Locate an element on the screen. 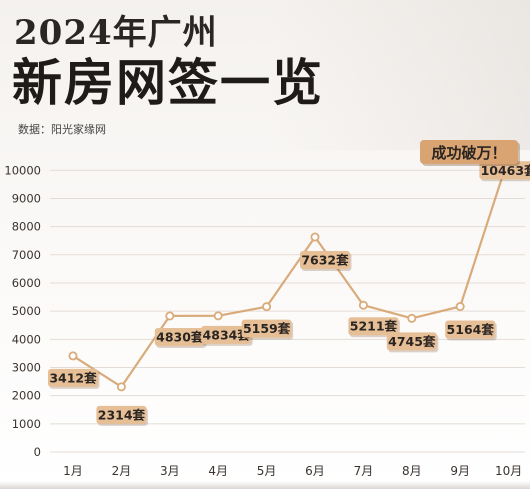  x-tick-label: 1月 is located at coordinates (73, 471).